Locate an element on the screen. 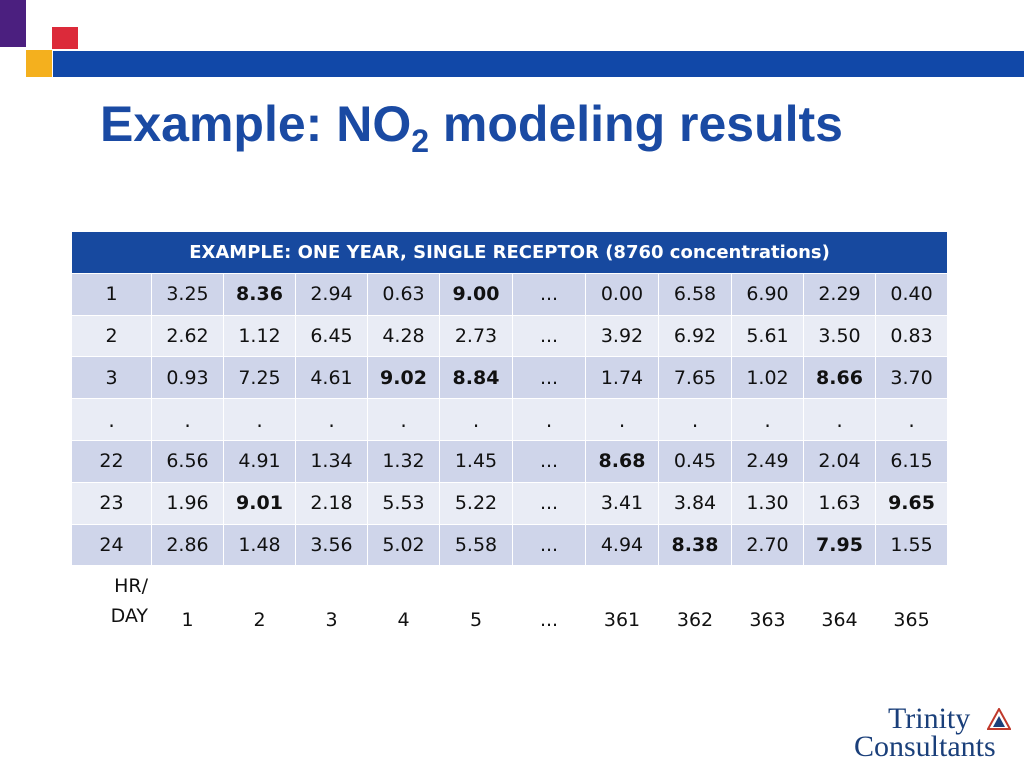 The image size is (1024, 768). value-cell: 7.95 is located at coordinates (839, 545).